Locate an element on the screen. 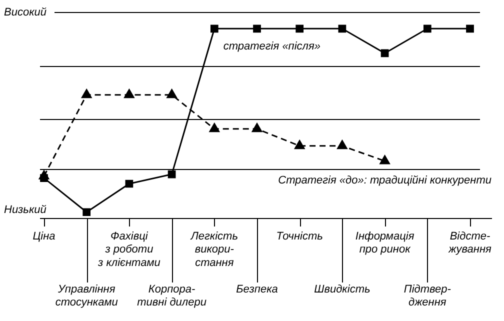 This screenshot has height=321, width=504. annotation: Низький is located at coordinates (25, 210).